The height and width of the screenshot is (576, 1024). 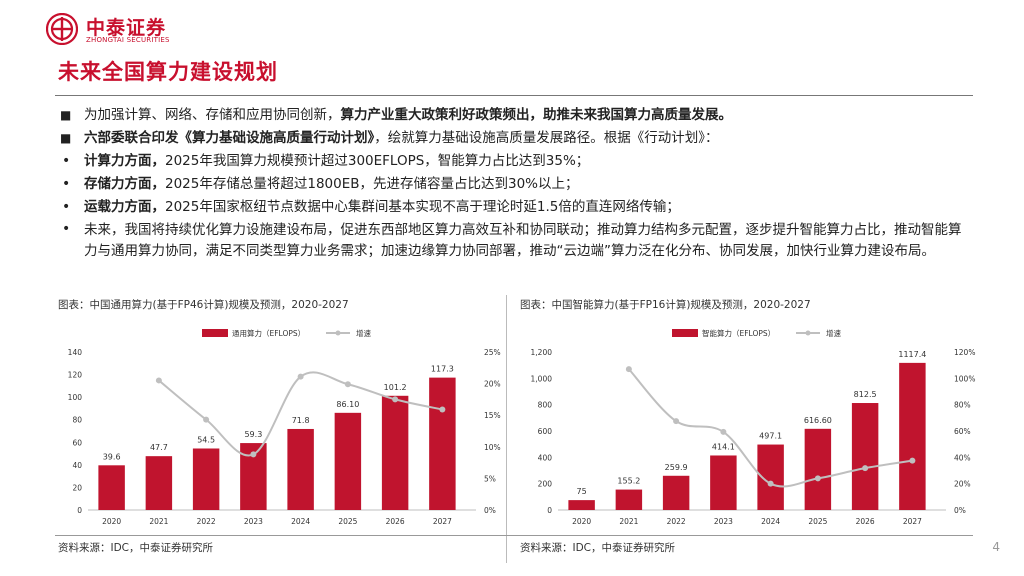 I want to click on y-right-tick-label: 100%, so click(x=964, y=378).